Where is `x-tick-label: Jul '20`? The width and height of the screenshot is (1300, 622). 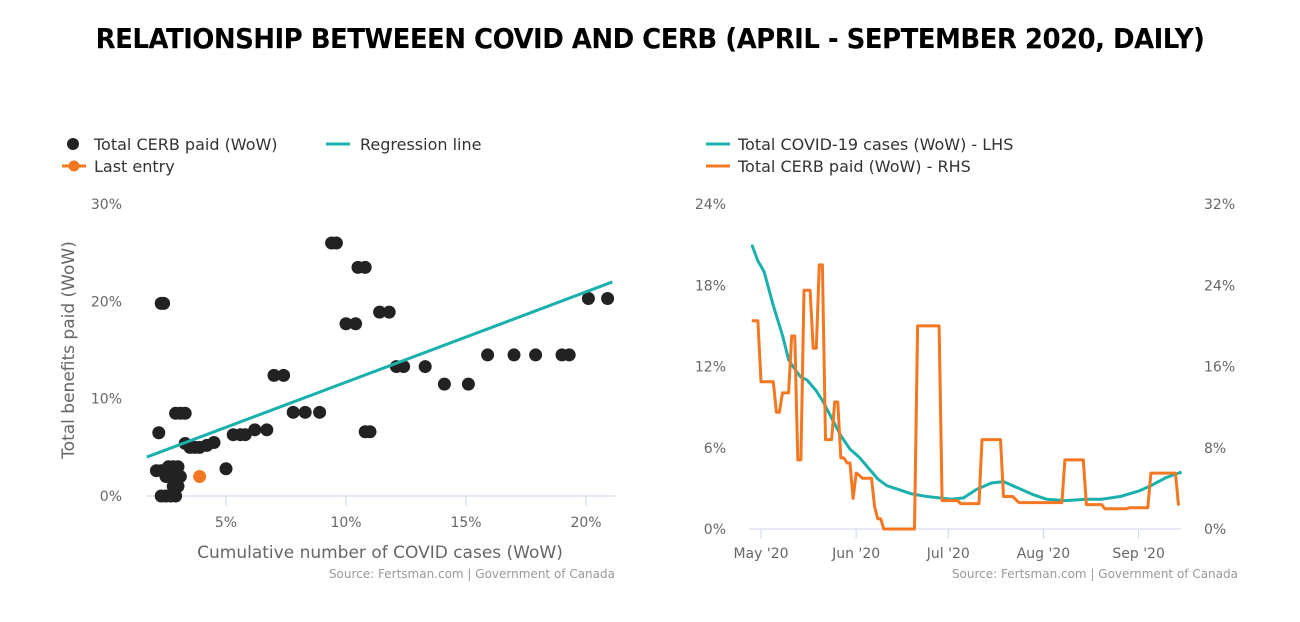 x-tick-label: Jul '20 is located at coordinates (948, 554).